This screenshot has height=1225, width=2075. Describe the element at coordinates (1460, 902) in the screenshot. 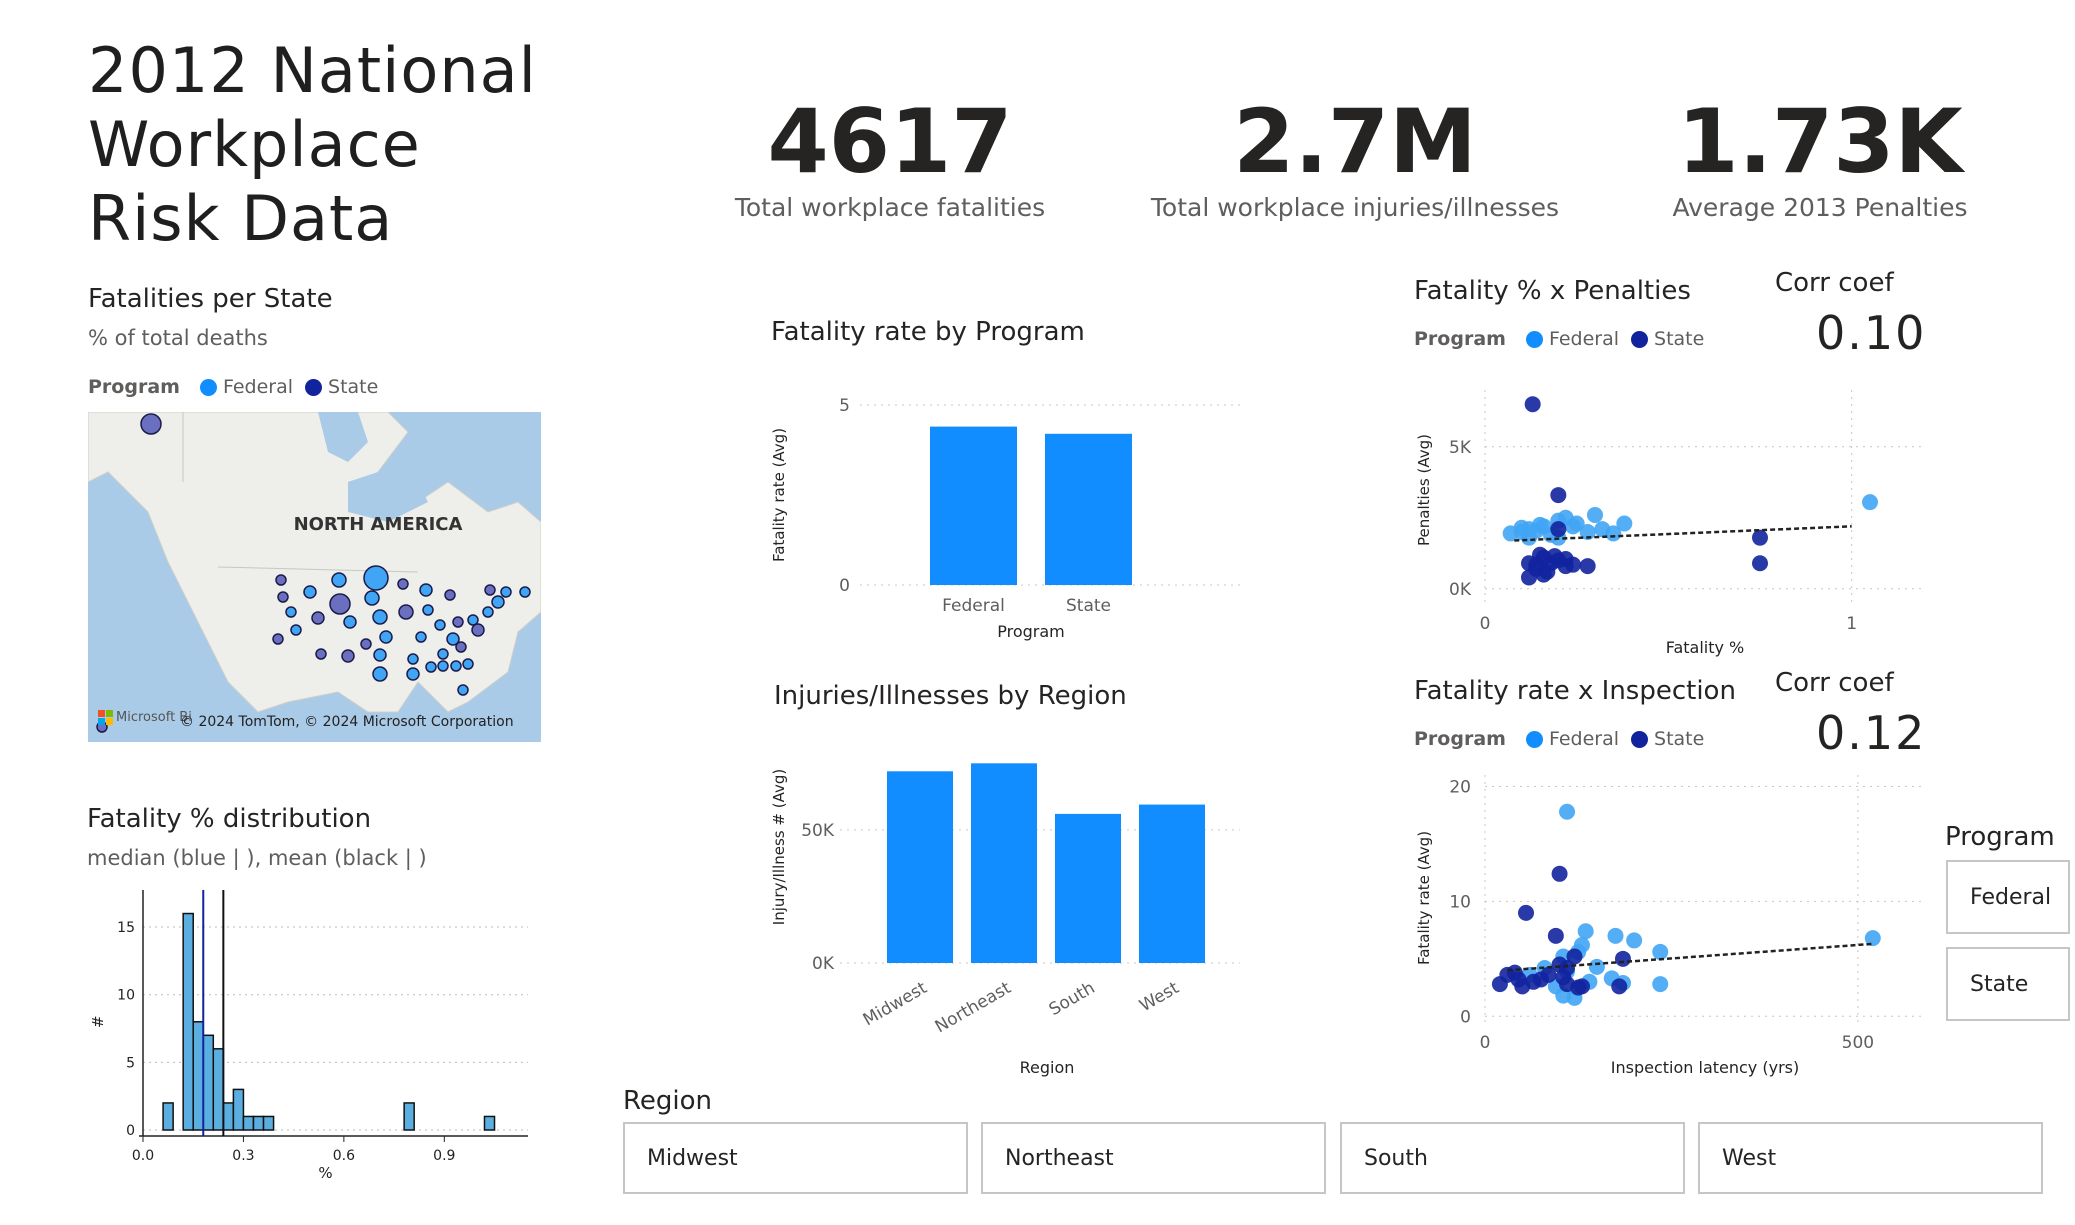

I see `y-tick-label: 10` at that location.